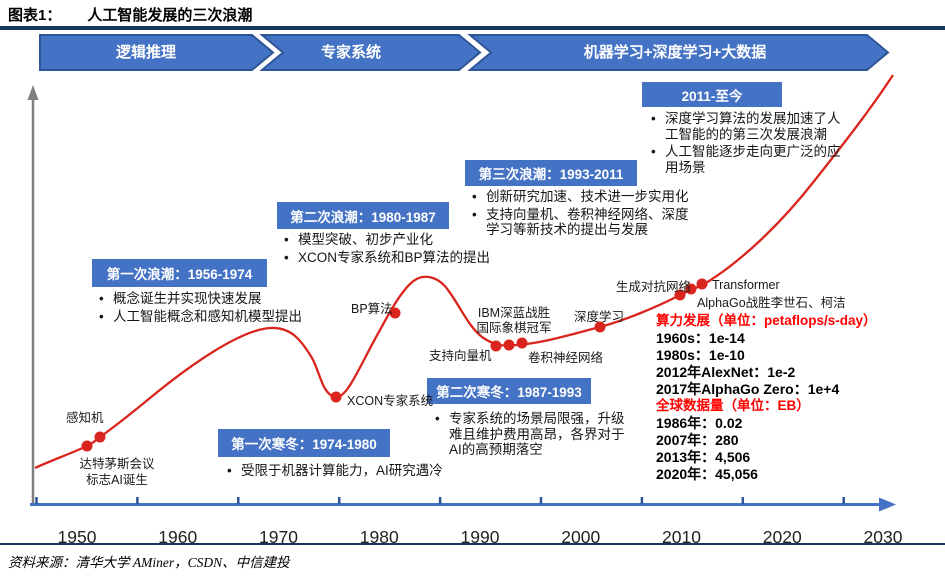 Image resolution: width=945 pixels, height=576 pixels. I want to click on dot-xcon, so click(336, 397).